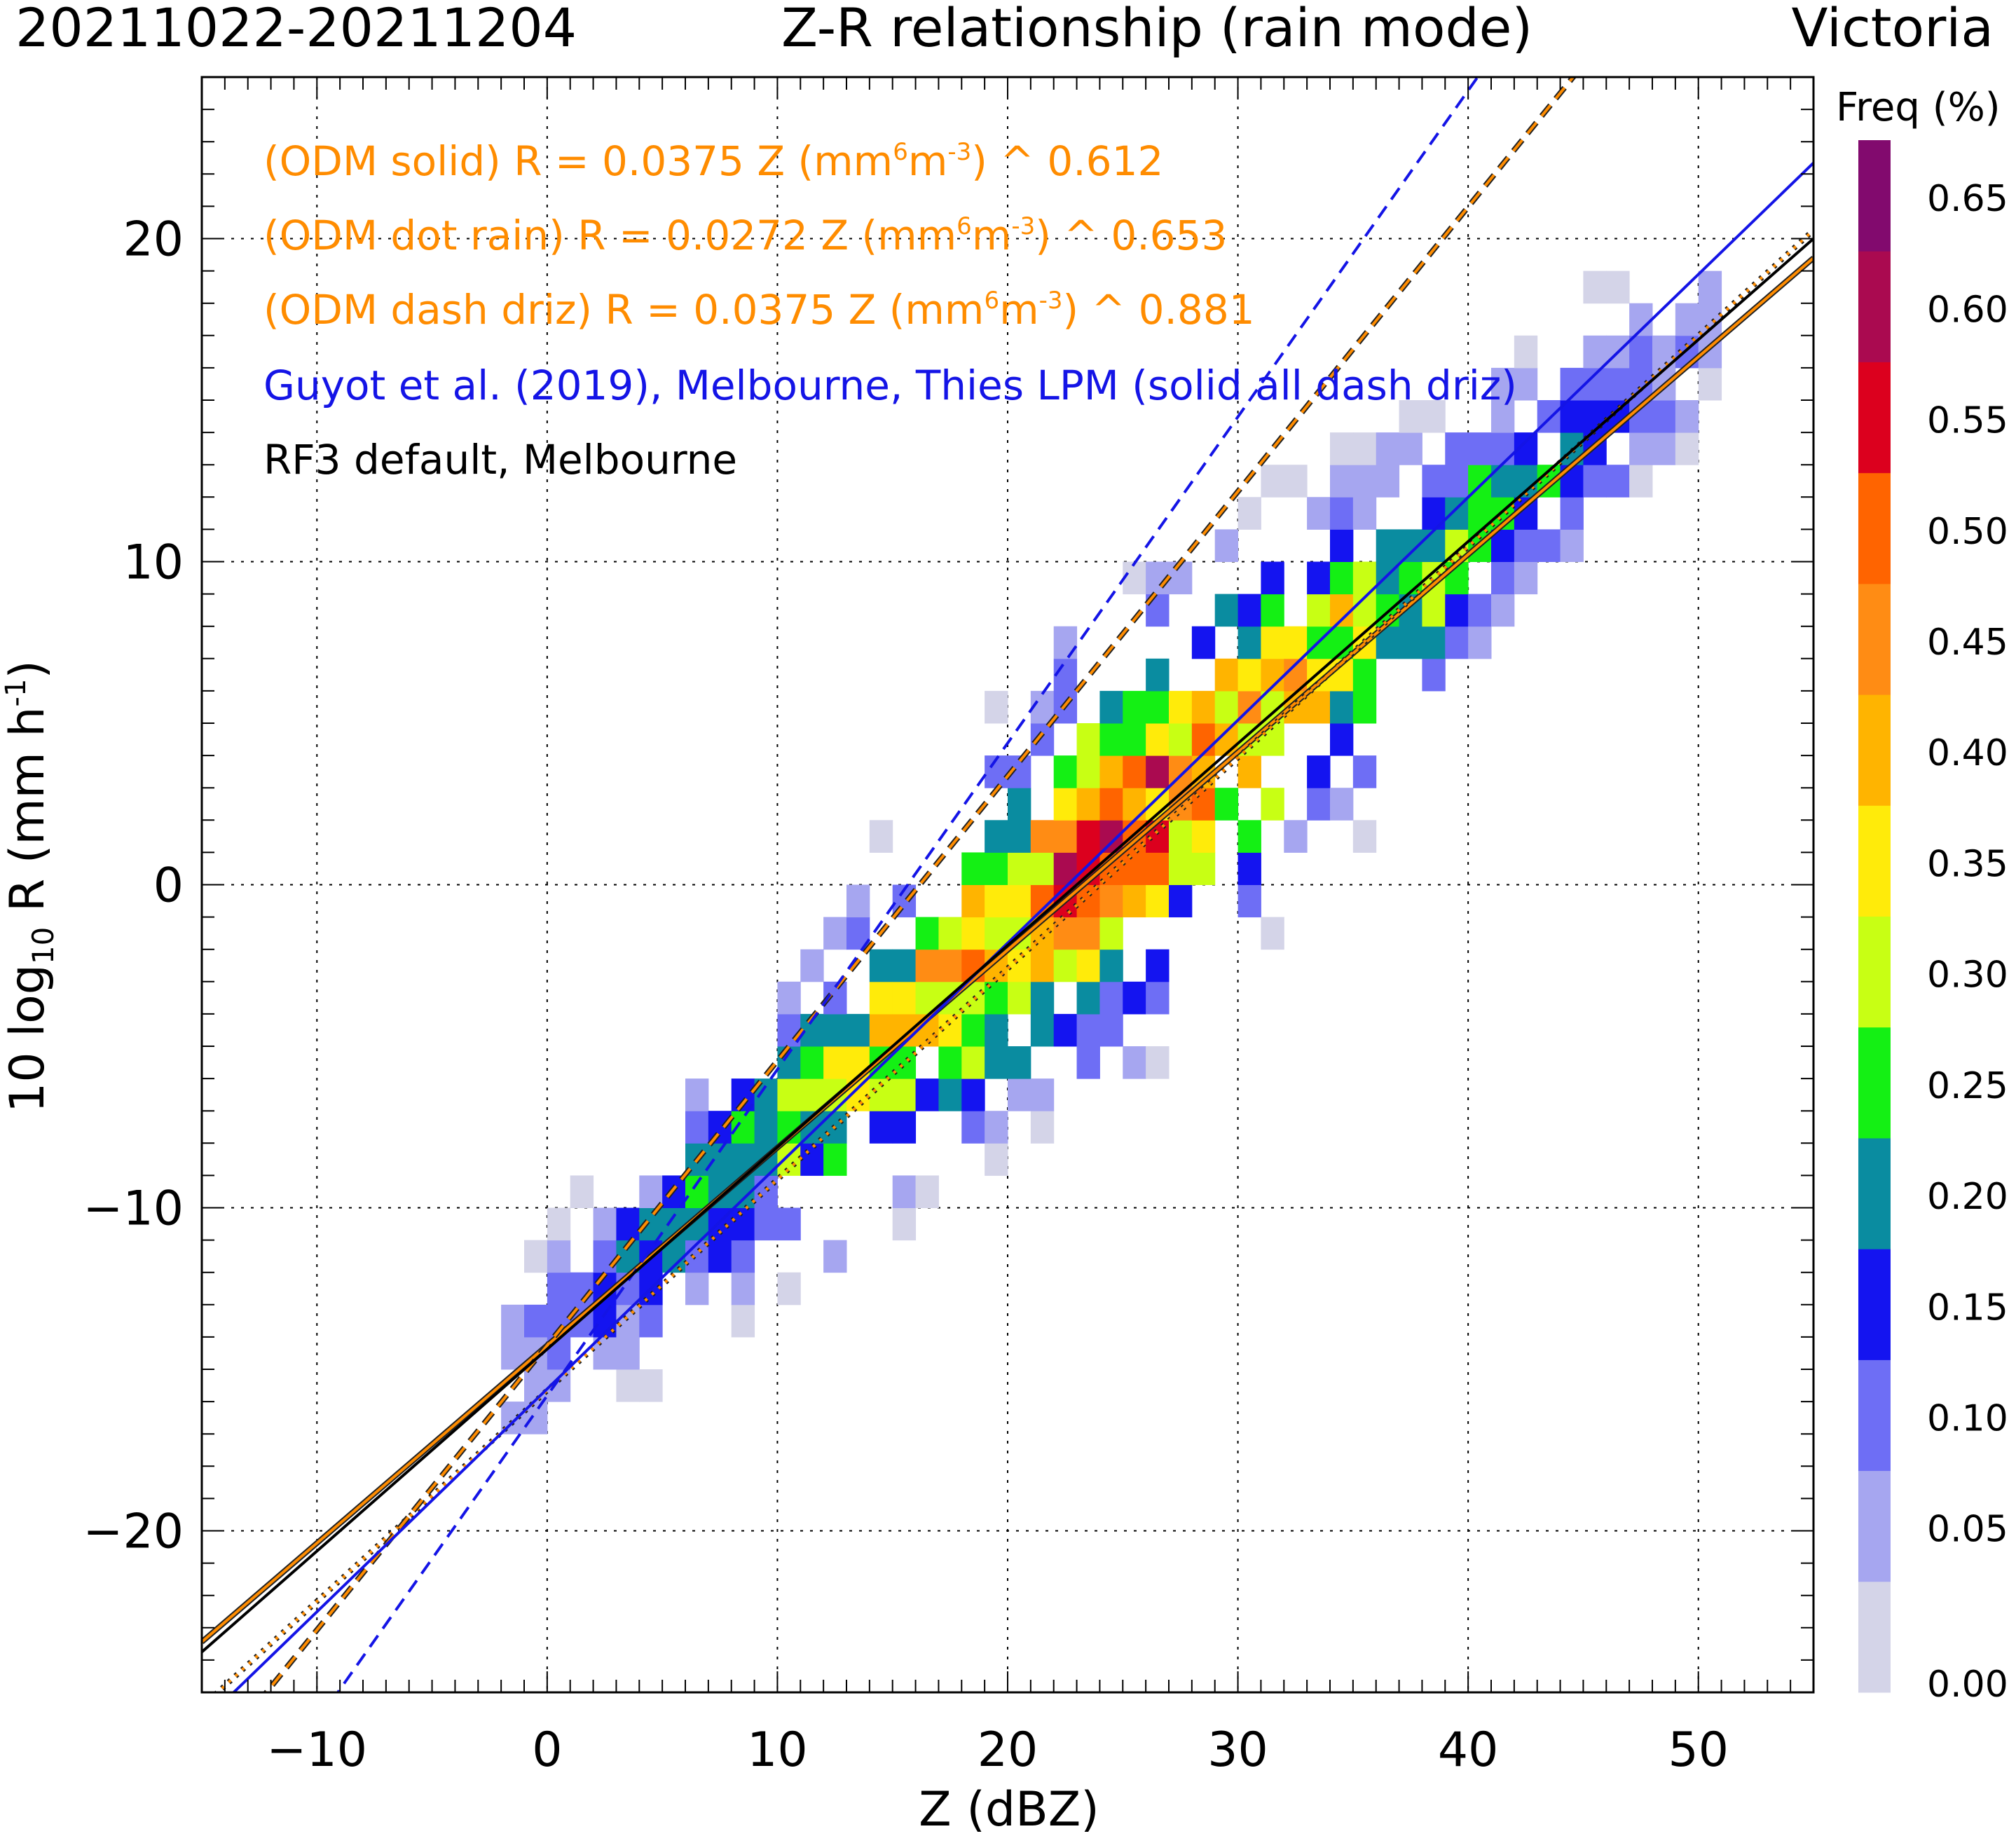 The height and width of the screenshot is (1836, 2016). Describe the element at coordinates (1967, 864) in the screenshot. I see `colorbar-label: 0.35` at that location.